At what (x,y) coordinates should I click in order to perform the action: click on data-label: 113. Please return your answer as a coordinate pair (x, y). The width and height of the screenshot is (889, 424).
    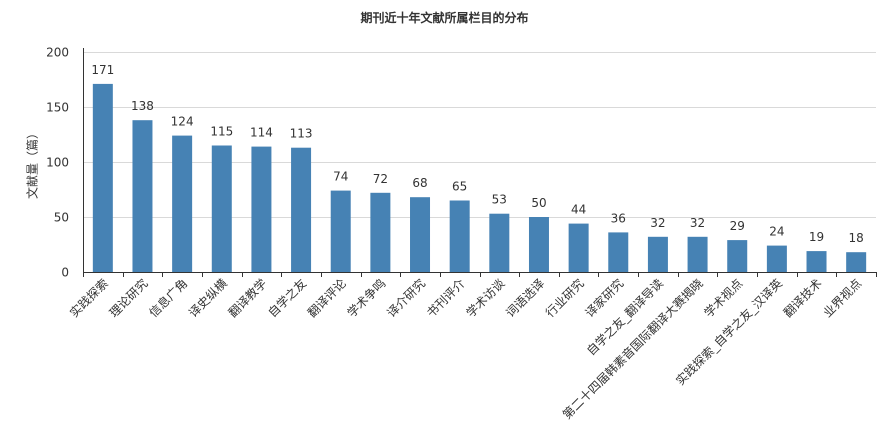
    Looking at the image, I should click on (301, 134).